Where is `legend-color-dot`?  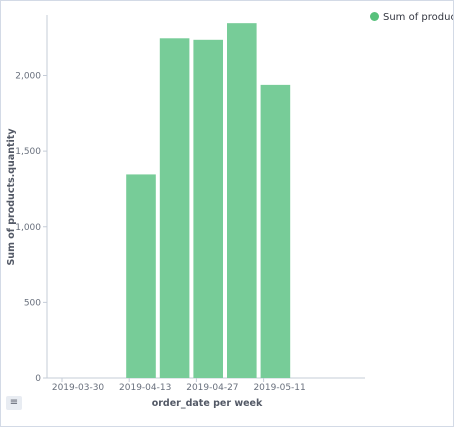
legend-color-dot is located at coordinates (374, 16).